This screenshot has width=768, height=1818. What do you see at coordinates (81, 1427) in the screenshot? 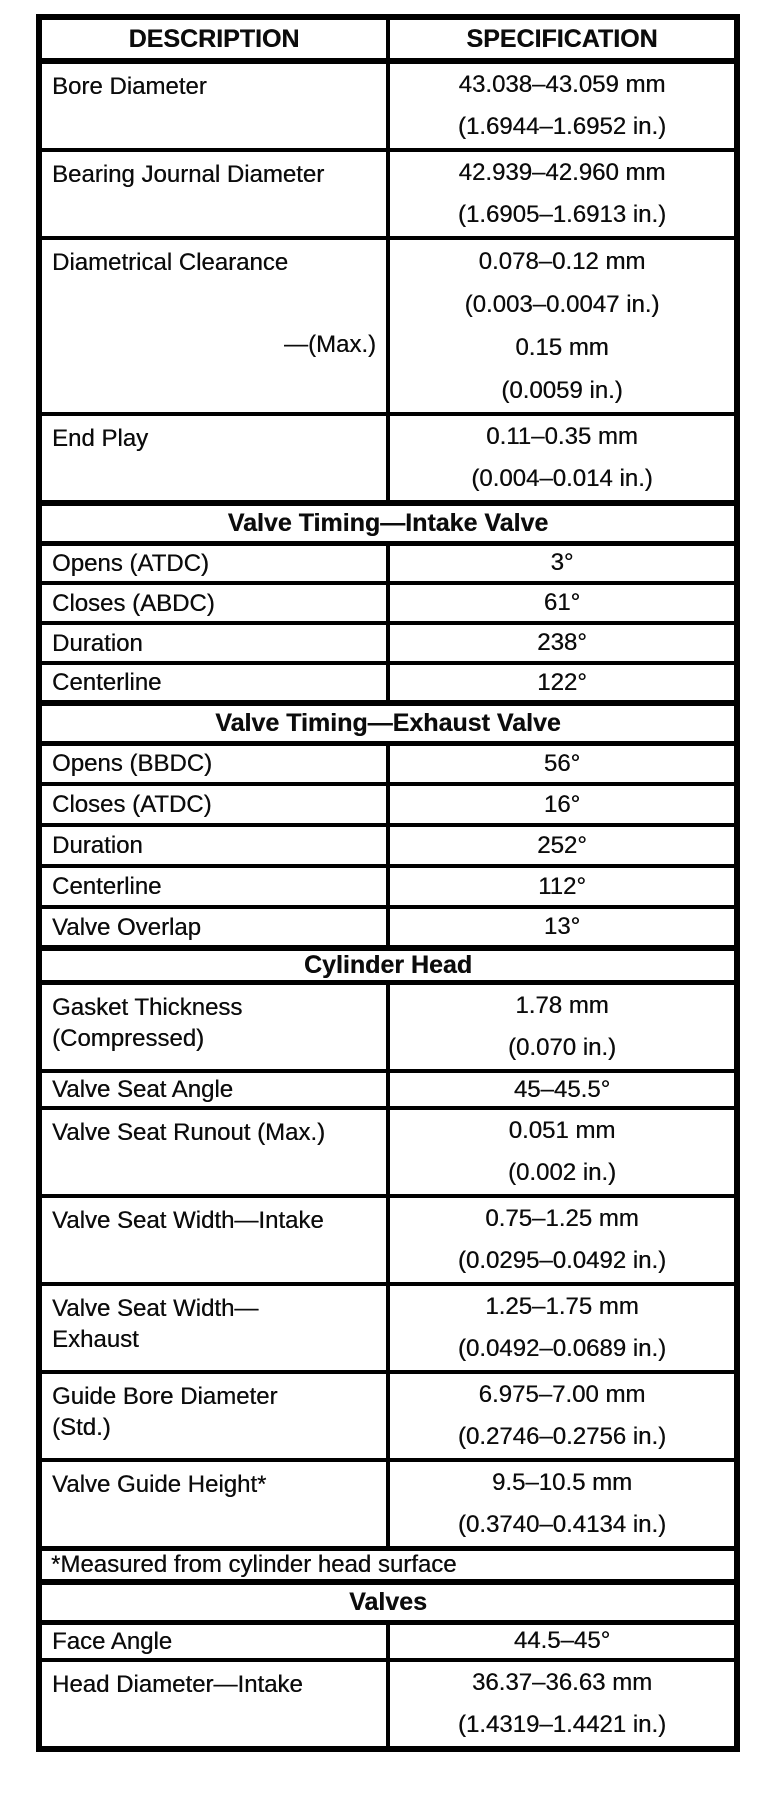
I see `label-line-2: (Std.)` at bounding box center [81, 1427].